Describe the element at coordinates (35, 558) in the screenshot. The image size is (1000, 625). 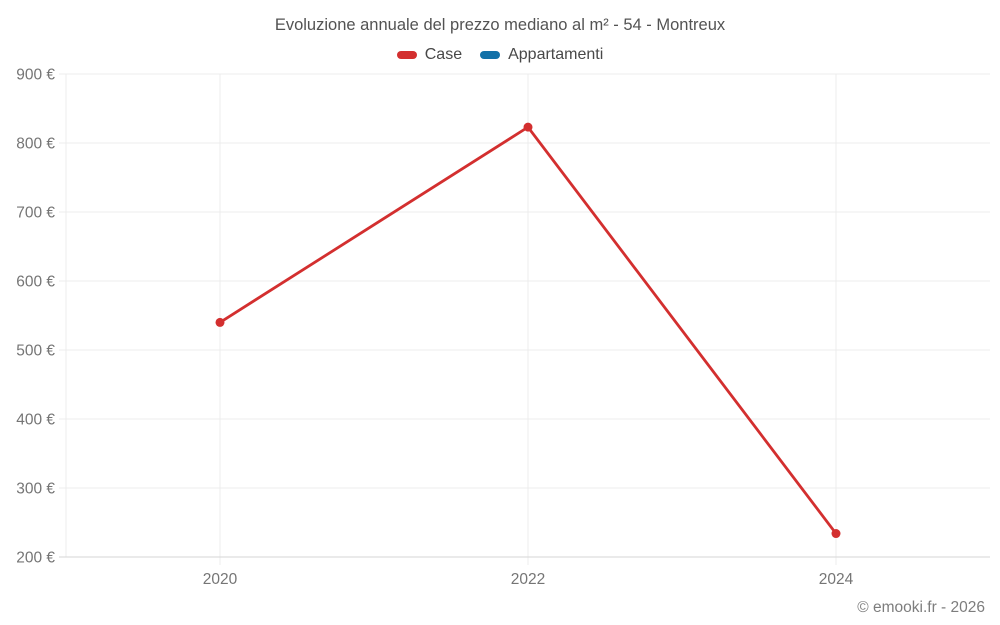
I see `y-axis-tick-label: 200 €` at that location.